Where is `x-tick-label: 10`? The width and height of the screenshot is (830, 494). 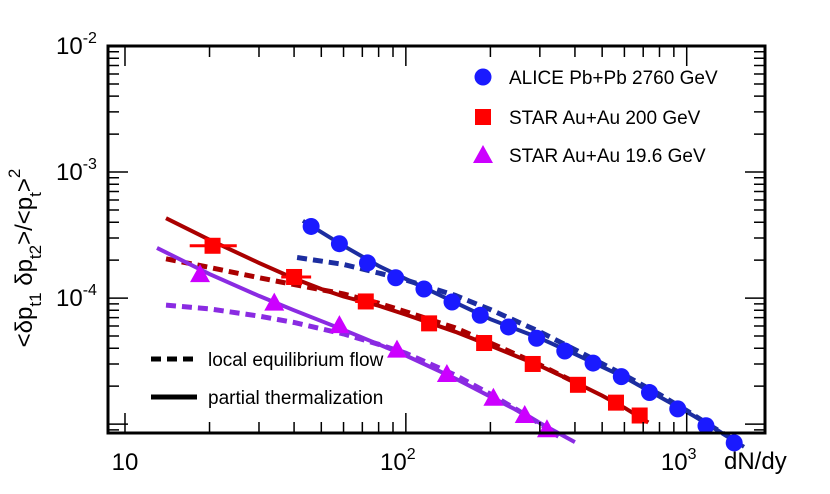
x-tick-label: 10 is located at coordinates (125, 462).